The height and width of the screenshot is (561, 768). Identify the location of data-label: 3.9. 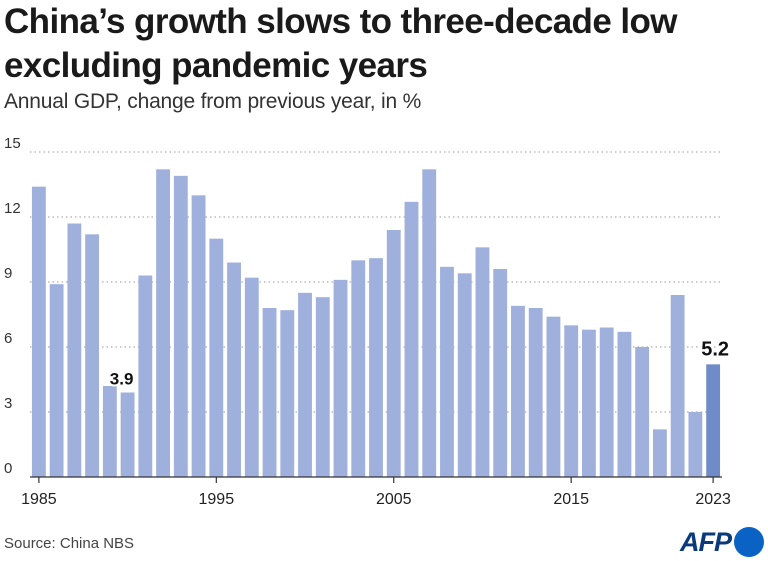
(122, 379).